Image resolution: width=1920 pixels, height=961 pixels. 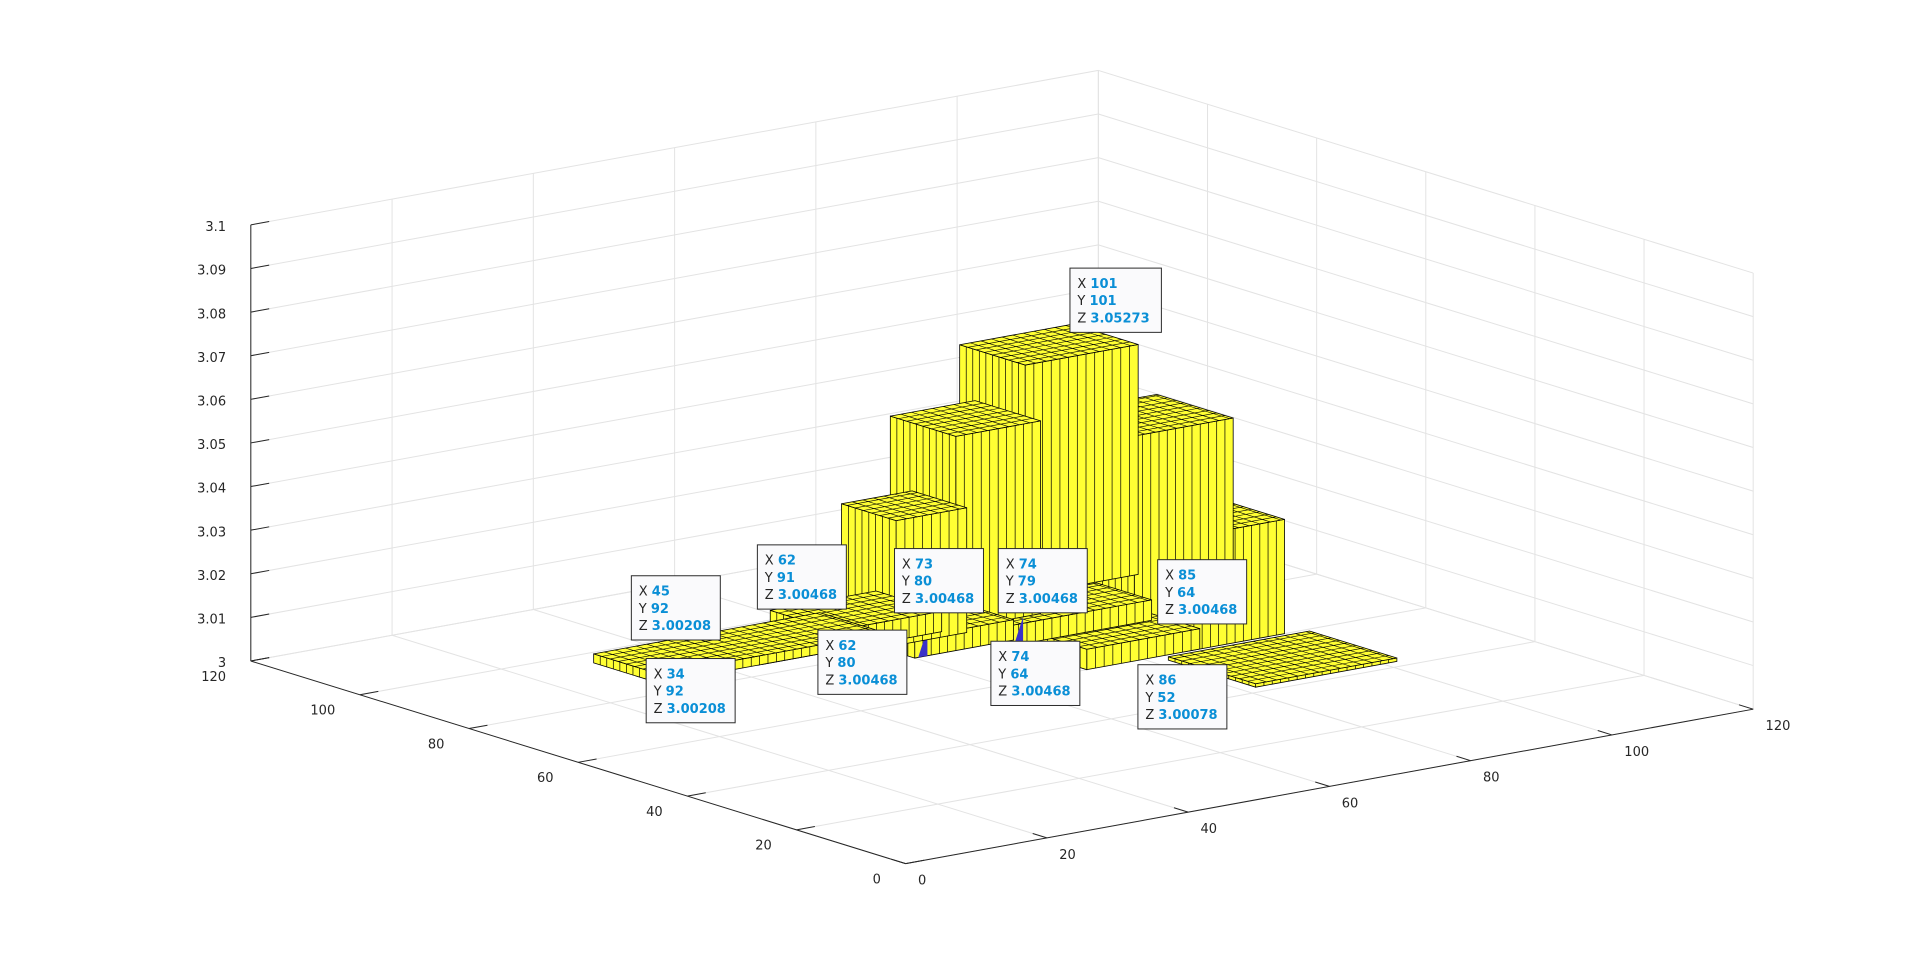 I want to click on datatip: X 45Y 92Z 3.00208, so click(x=675, y=608).